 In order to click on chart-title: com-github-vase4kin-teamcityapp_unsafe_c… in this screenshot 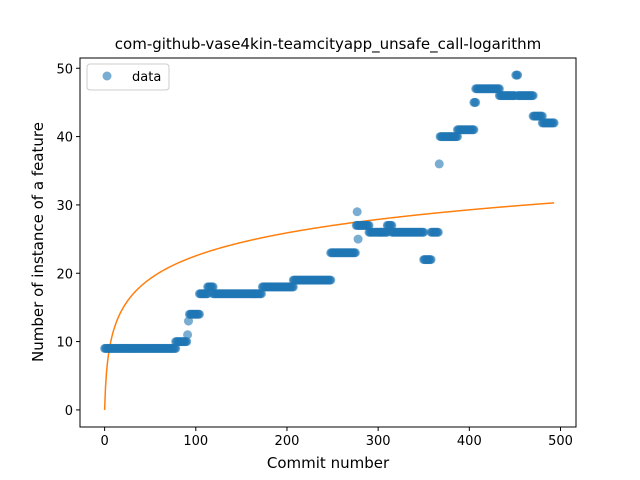, I will do `click(328, 44)`.